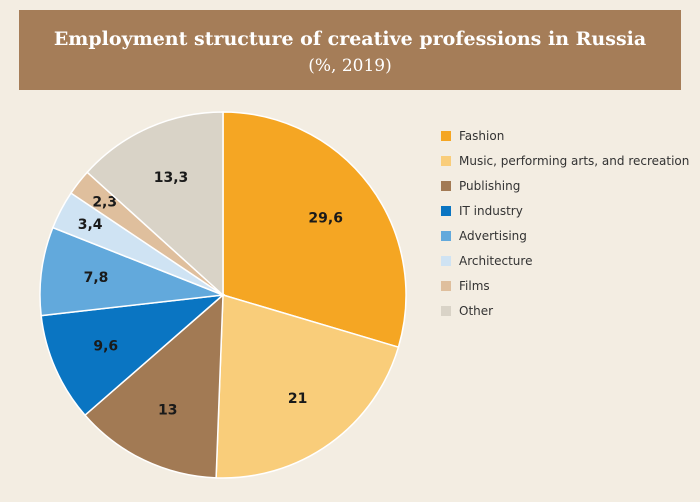  I want to click on legend-label: Publishing, so click(490, 185).